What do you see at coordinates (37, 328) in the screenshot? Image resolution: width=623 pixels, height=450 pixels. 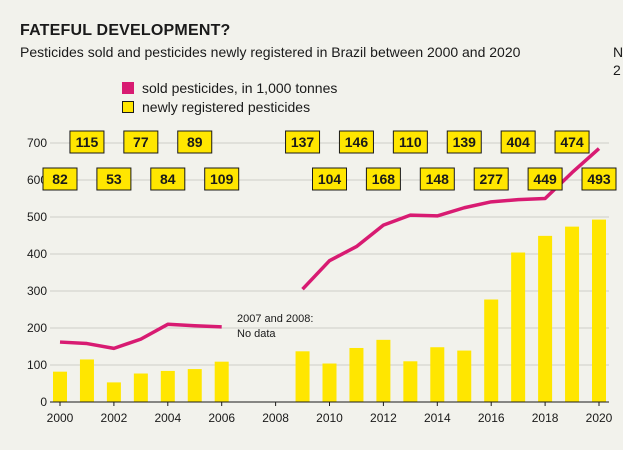 I see `y-tick-label: 200` at bounding box center [37, 328].